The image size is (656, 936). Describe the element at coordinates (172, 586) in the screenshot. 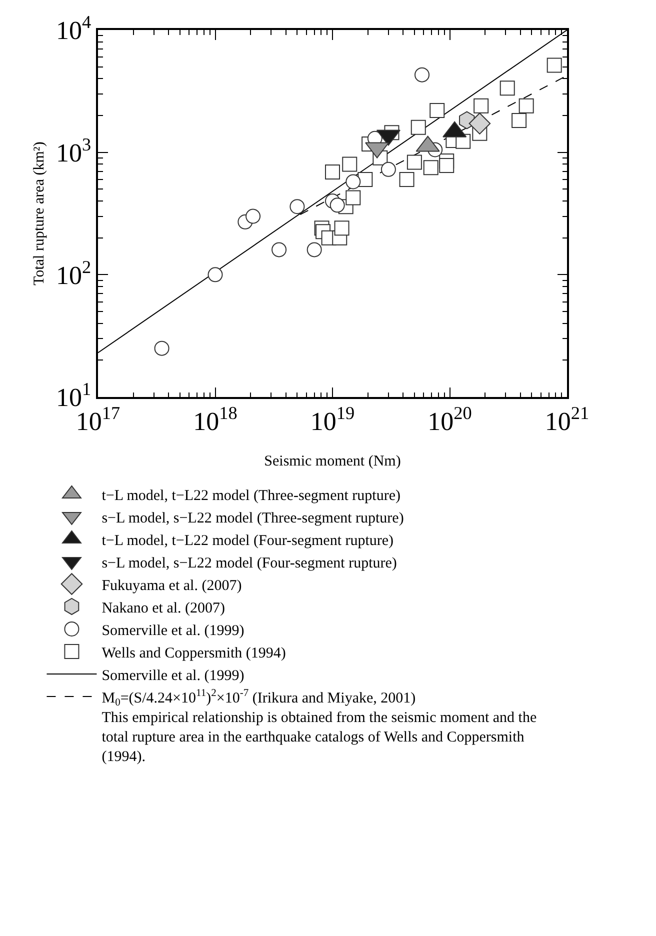

I see `legend-label: Fukuyama et al. (2007)` at that location.